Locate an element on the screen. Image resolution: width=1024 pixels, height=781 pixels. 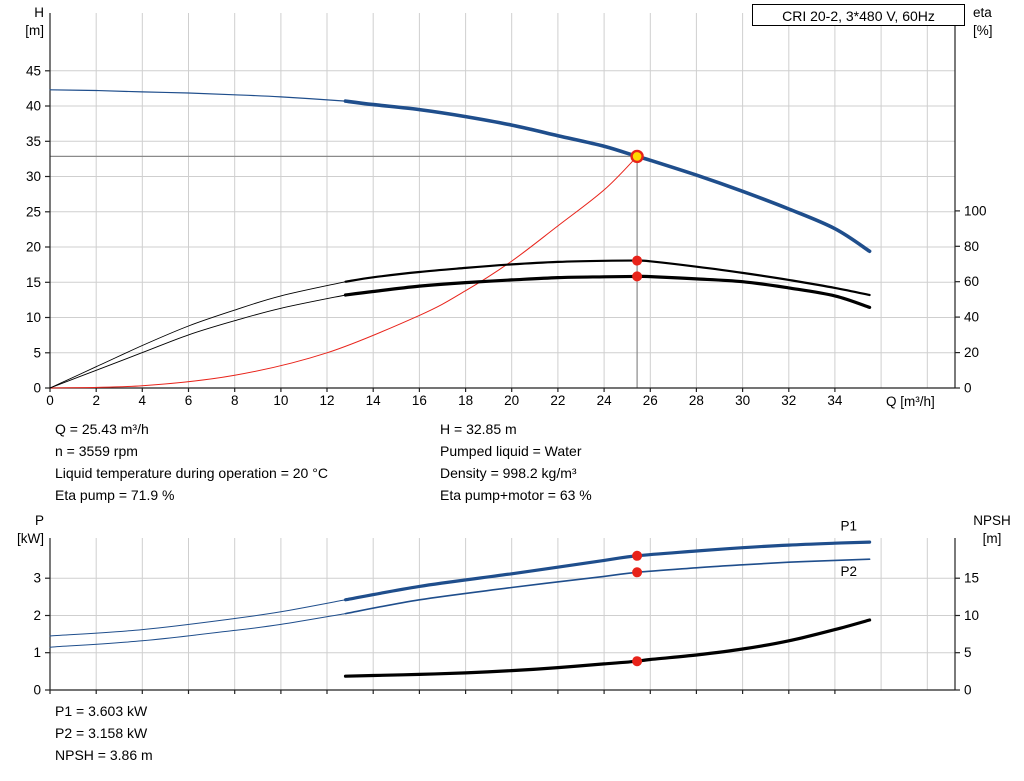
info-line-eta-pump: Eta pump = 71.9 % is located at coordinates (115, 495).